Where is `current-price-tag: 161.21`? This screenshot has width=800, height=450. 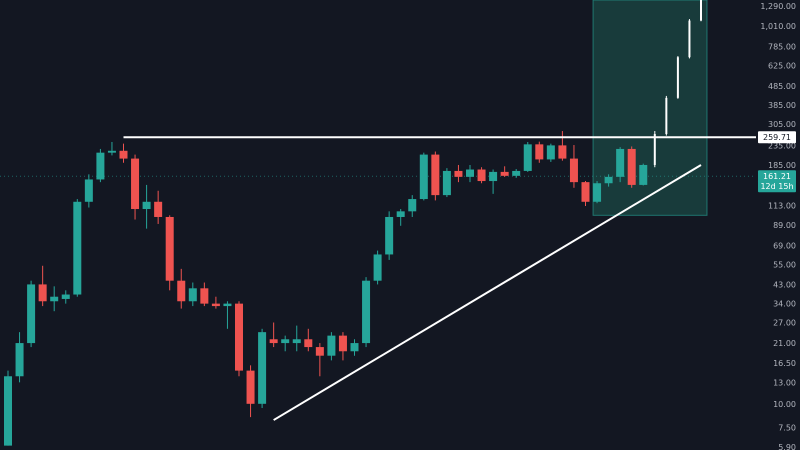 current-price-tag: 161.21 is located at coordinates (777, 176).